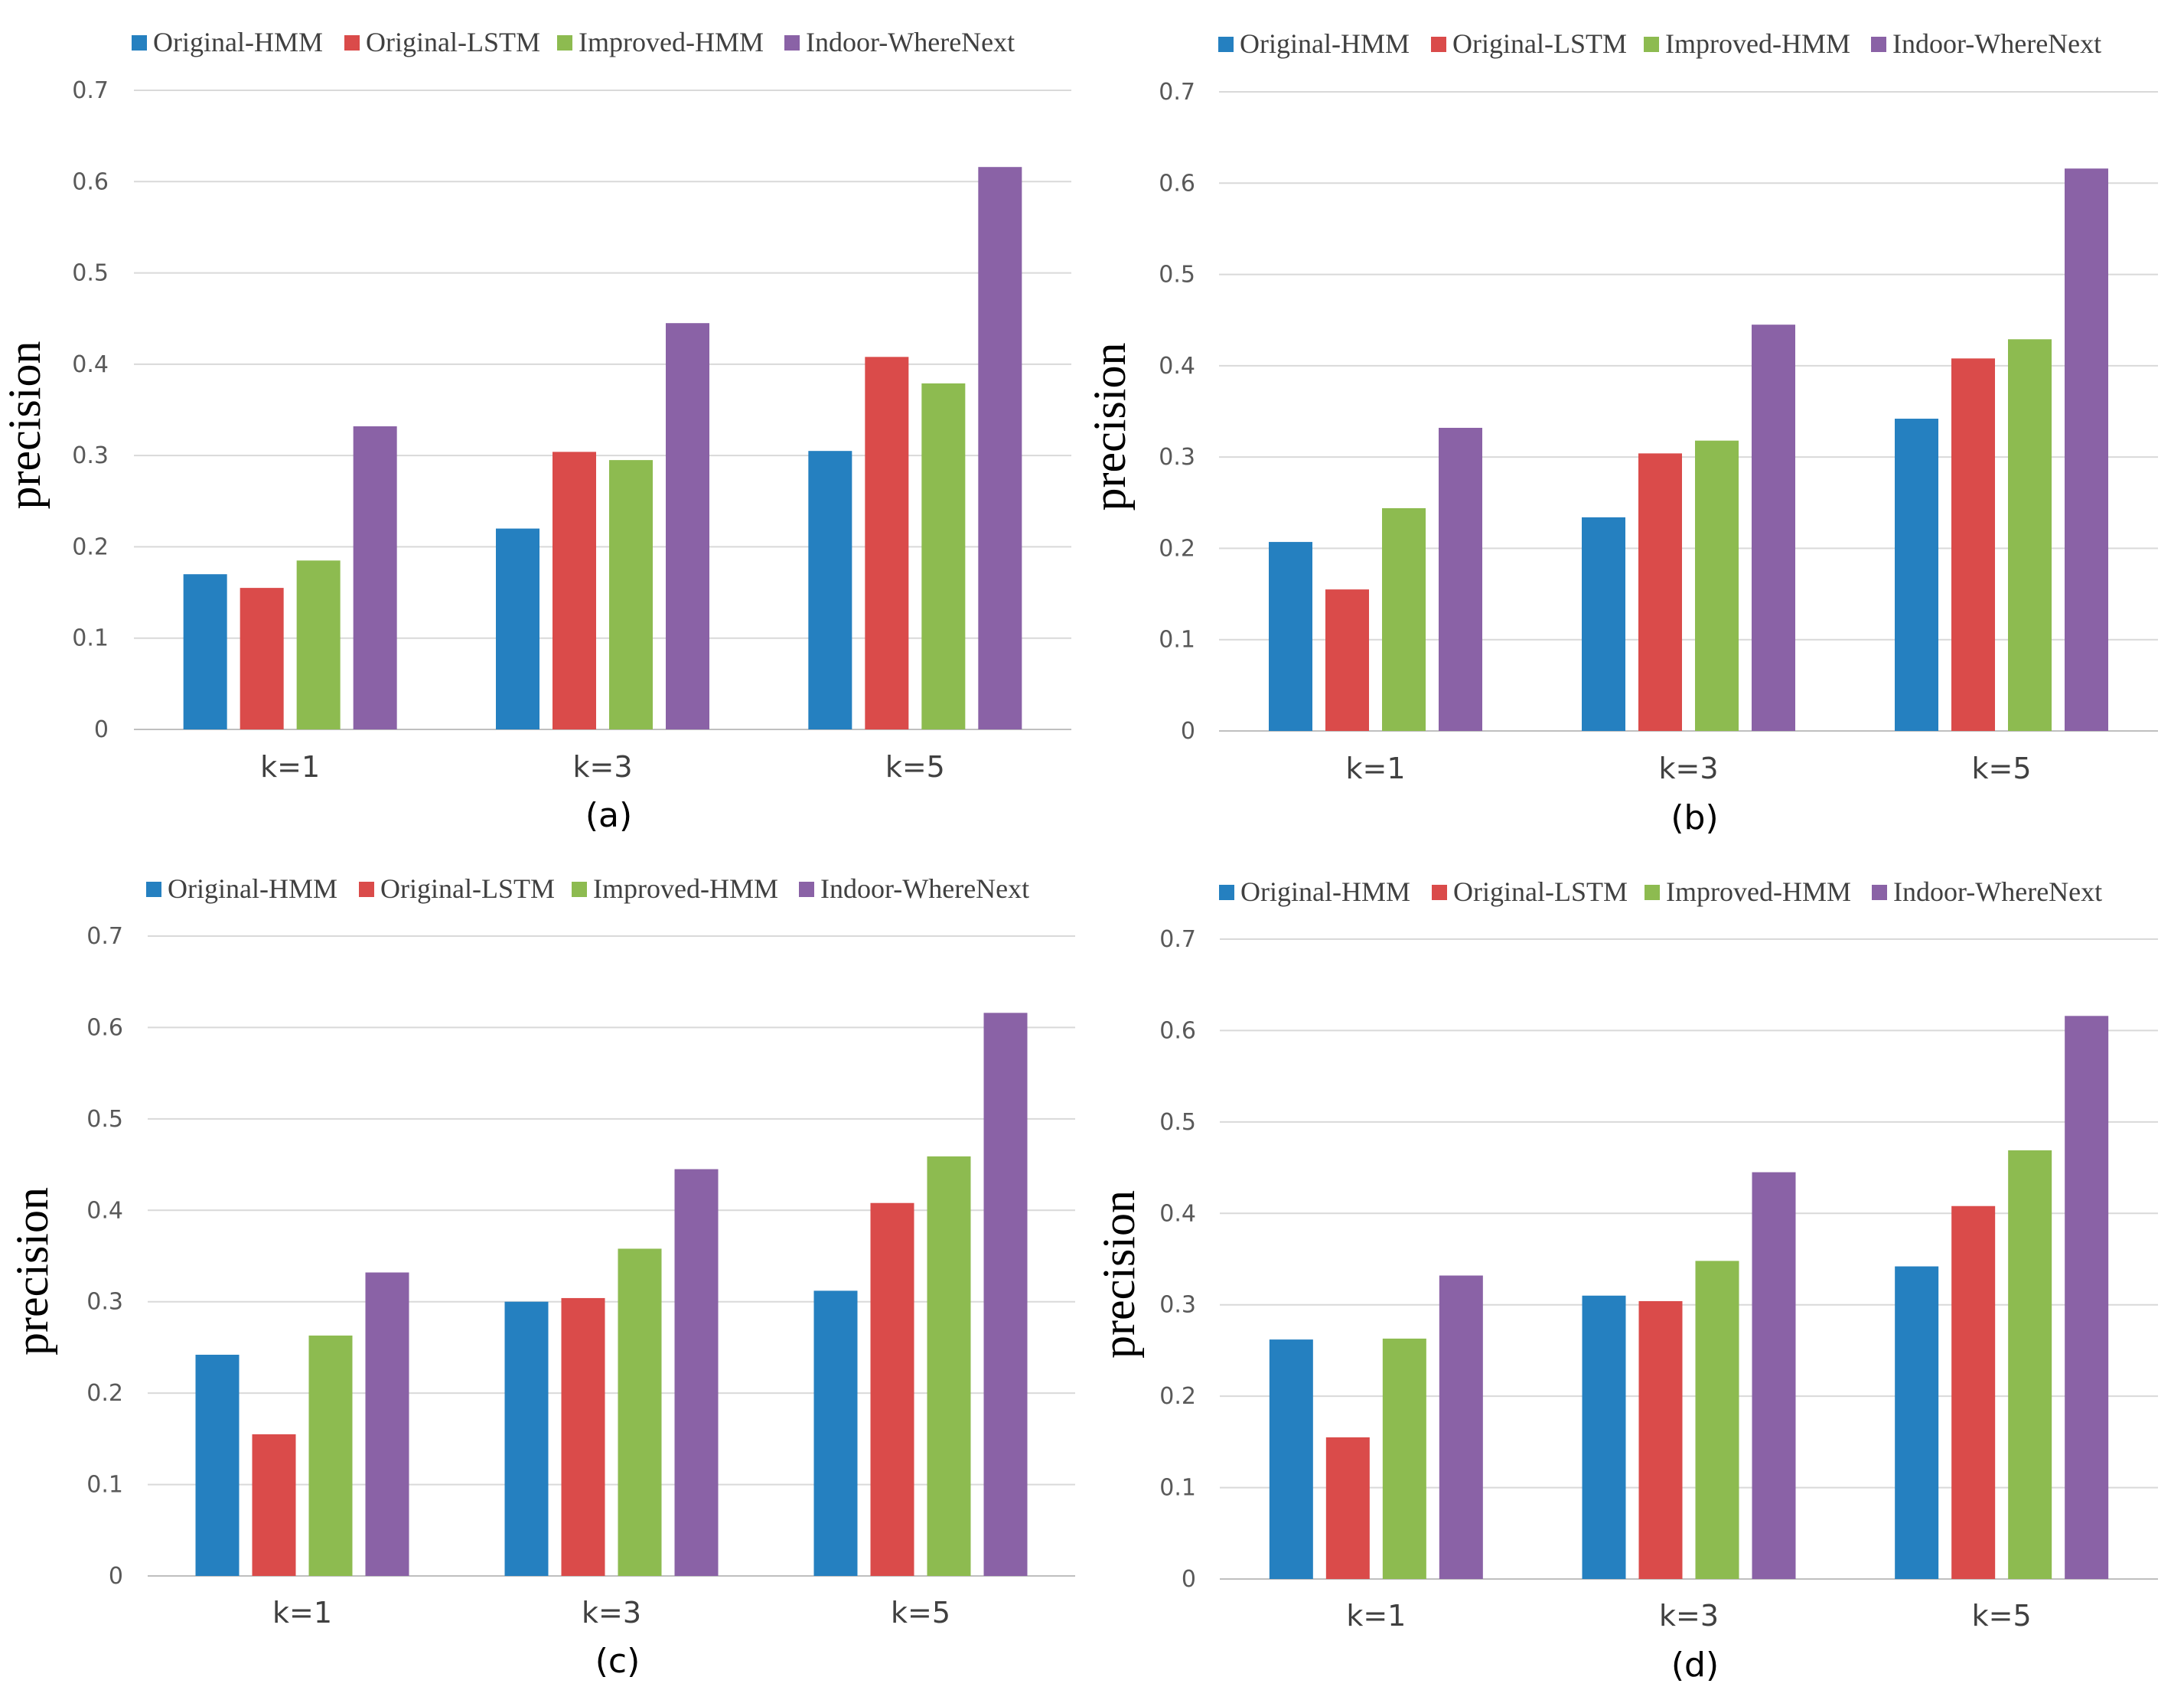 The height and width of the screenshot is (1703, 2184). What do you see at coordinates (1695, 817) in the screenshot?
I see `panel-caption: (b)` at bounding box center [1695, 817].